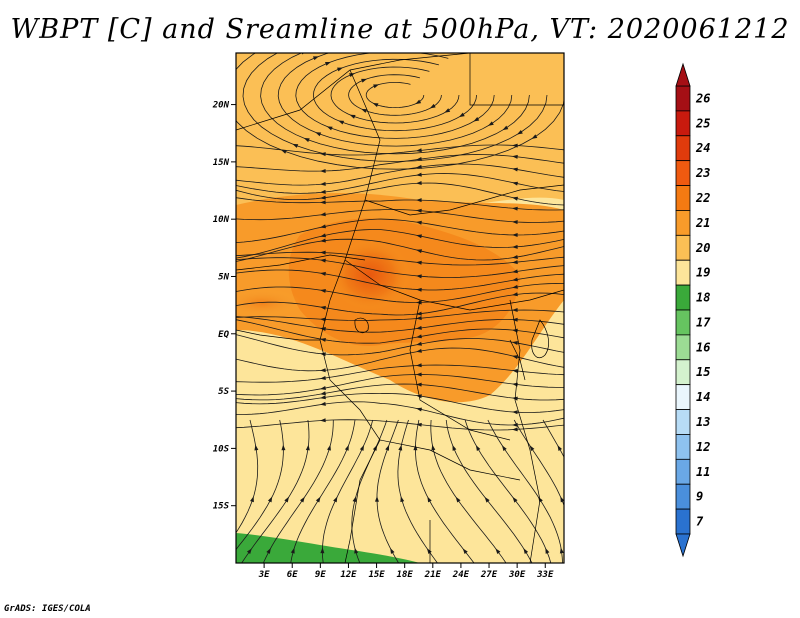  What do you see at coordinates (489, 575) in the screenshot?
I see `lon-tick-label: 27E` at bounding box center [489, 575].